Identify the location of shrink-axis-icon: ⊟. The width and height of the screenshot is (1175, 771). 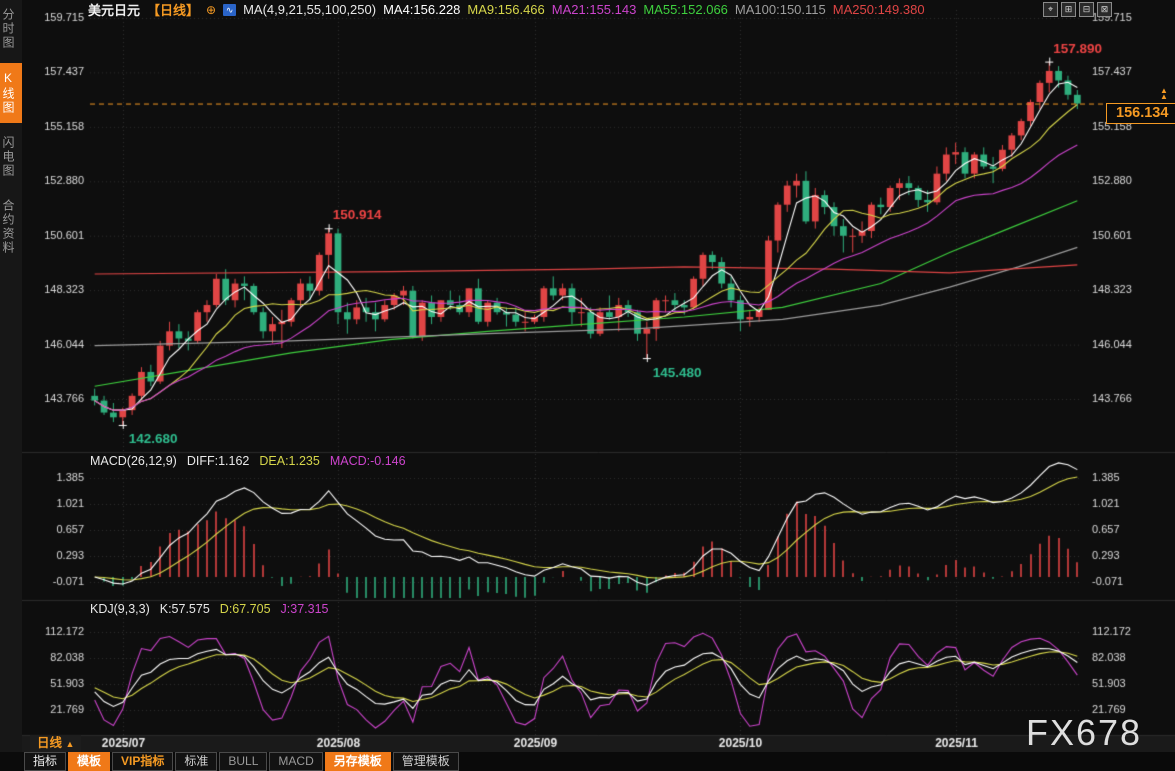
(1086, 9).